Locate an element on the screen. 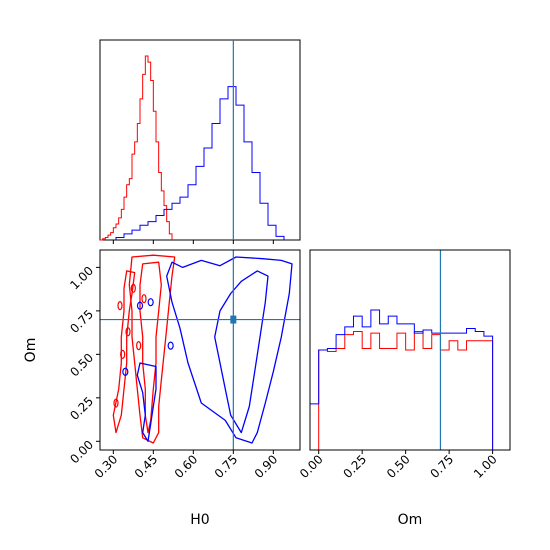 The width and height of the screenshot is (550, 550). contour-red-outer is located at coordinates (152, 349).